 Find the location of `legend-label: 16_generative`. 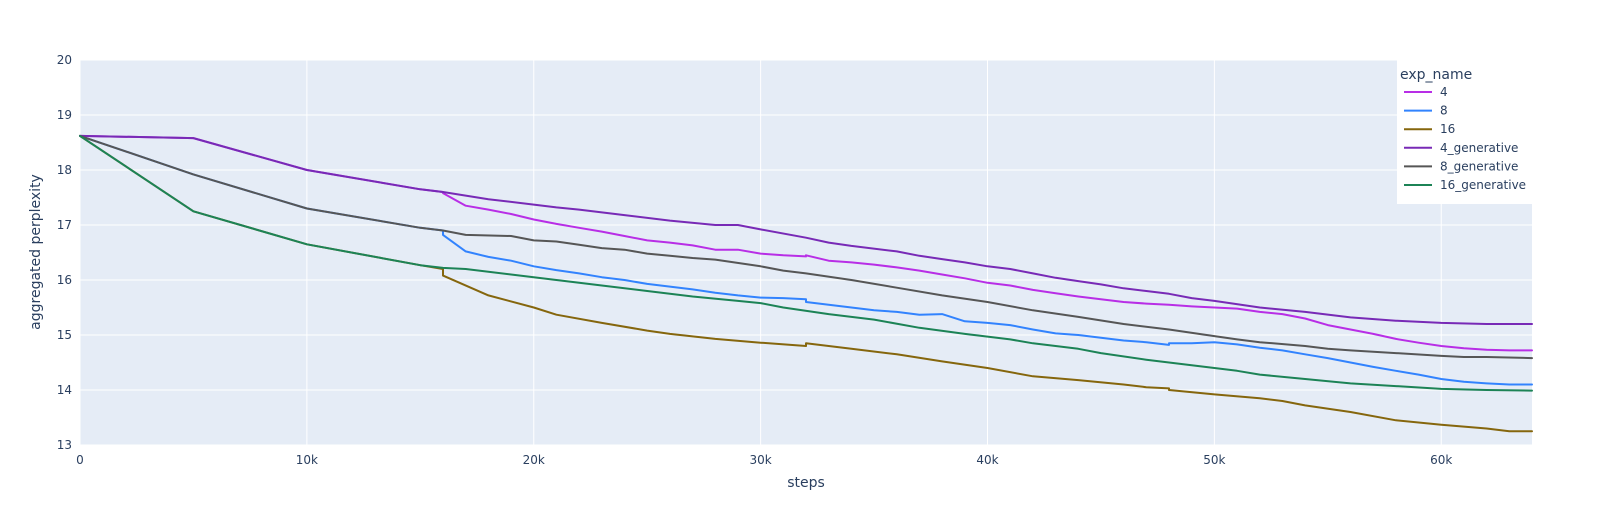

legend-label: 16_generative is located at coordinates (1483, 185).